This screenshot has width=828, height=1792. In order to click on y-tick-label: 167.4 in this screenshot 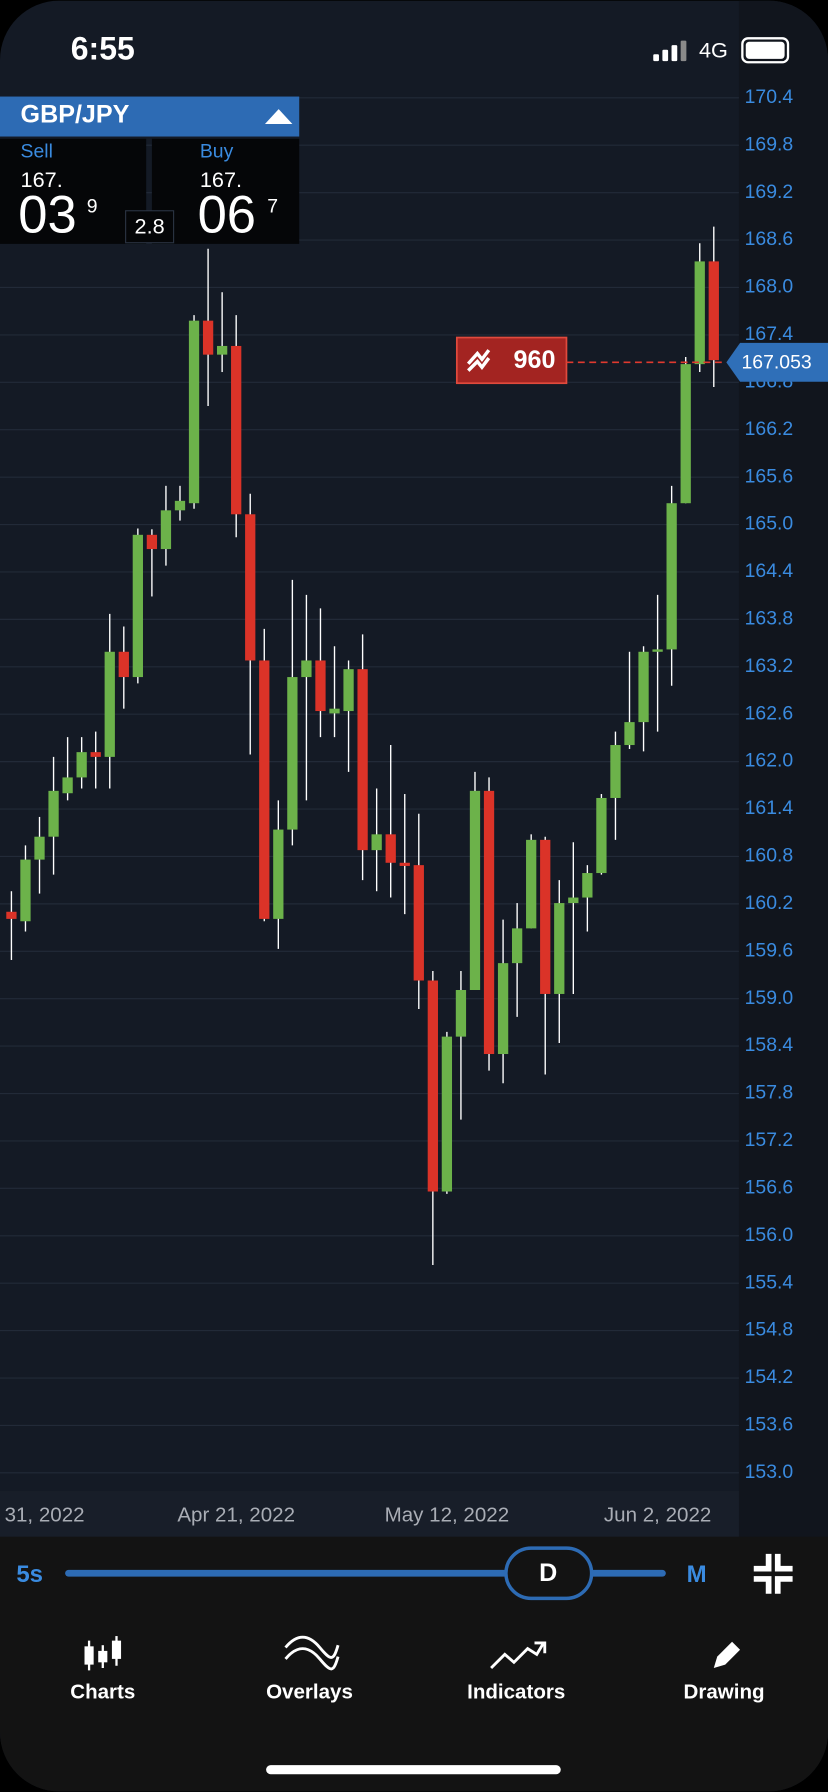, I will do `click(769, 334)`.